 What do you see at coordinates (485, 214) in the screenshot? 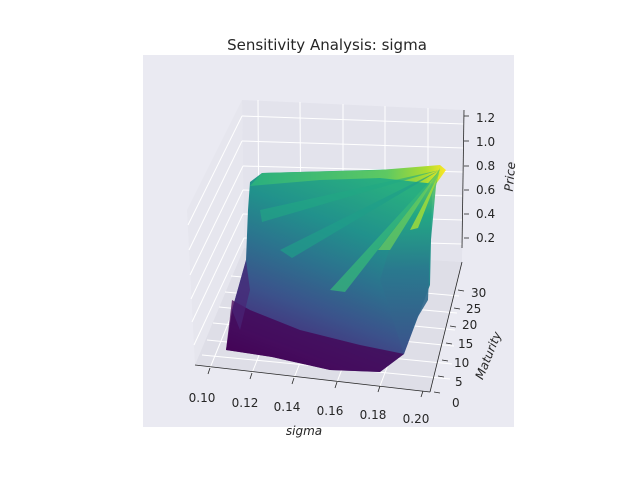
I see `z-tick-label: 0.4` at bounding box center [485, 214].